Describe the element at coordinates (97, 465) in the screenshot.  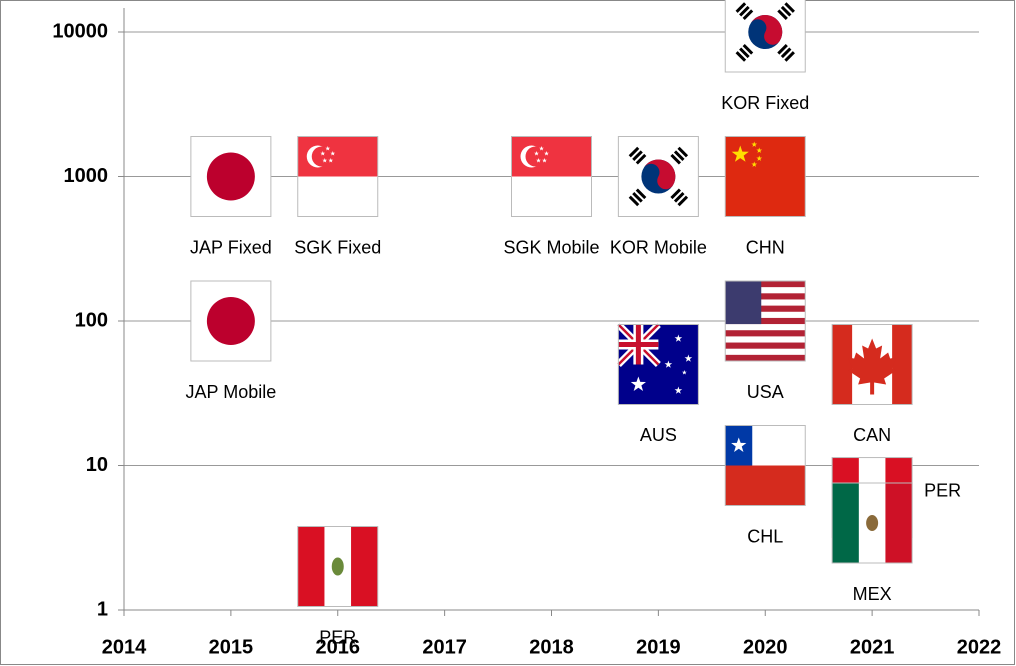
I see `y-tick-label: 10` at that location.